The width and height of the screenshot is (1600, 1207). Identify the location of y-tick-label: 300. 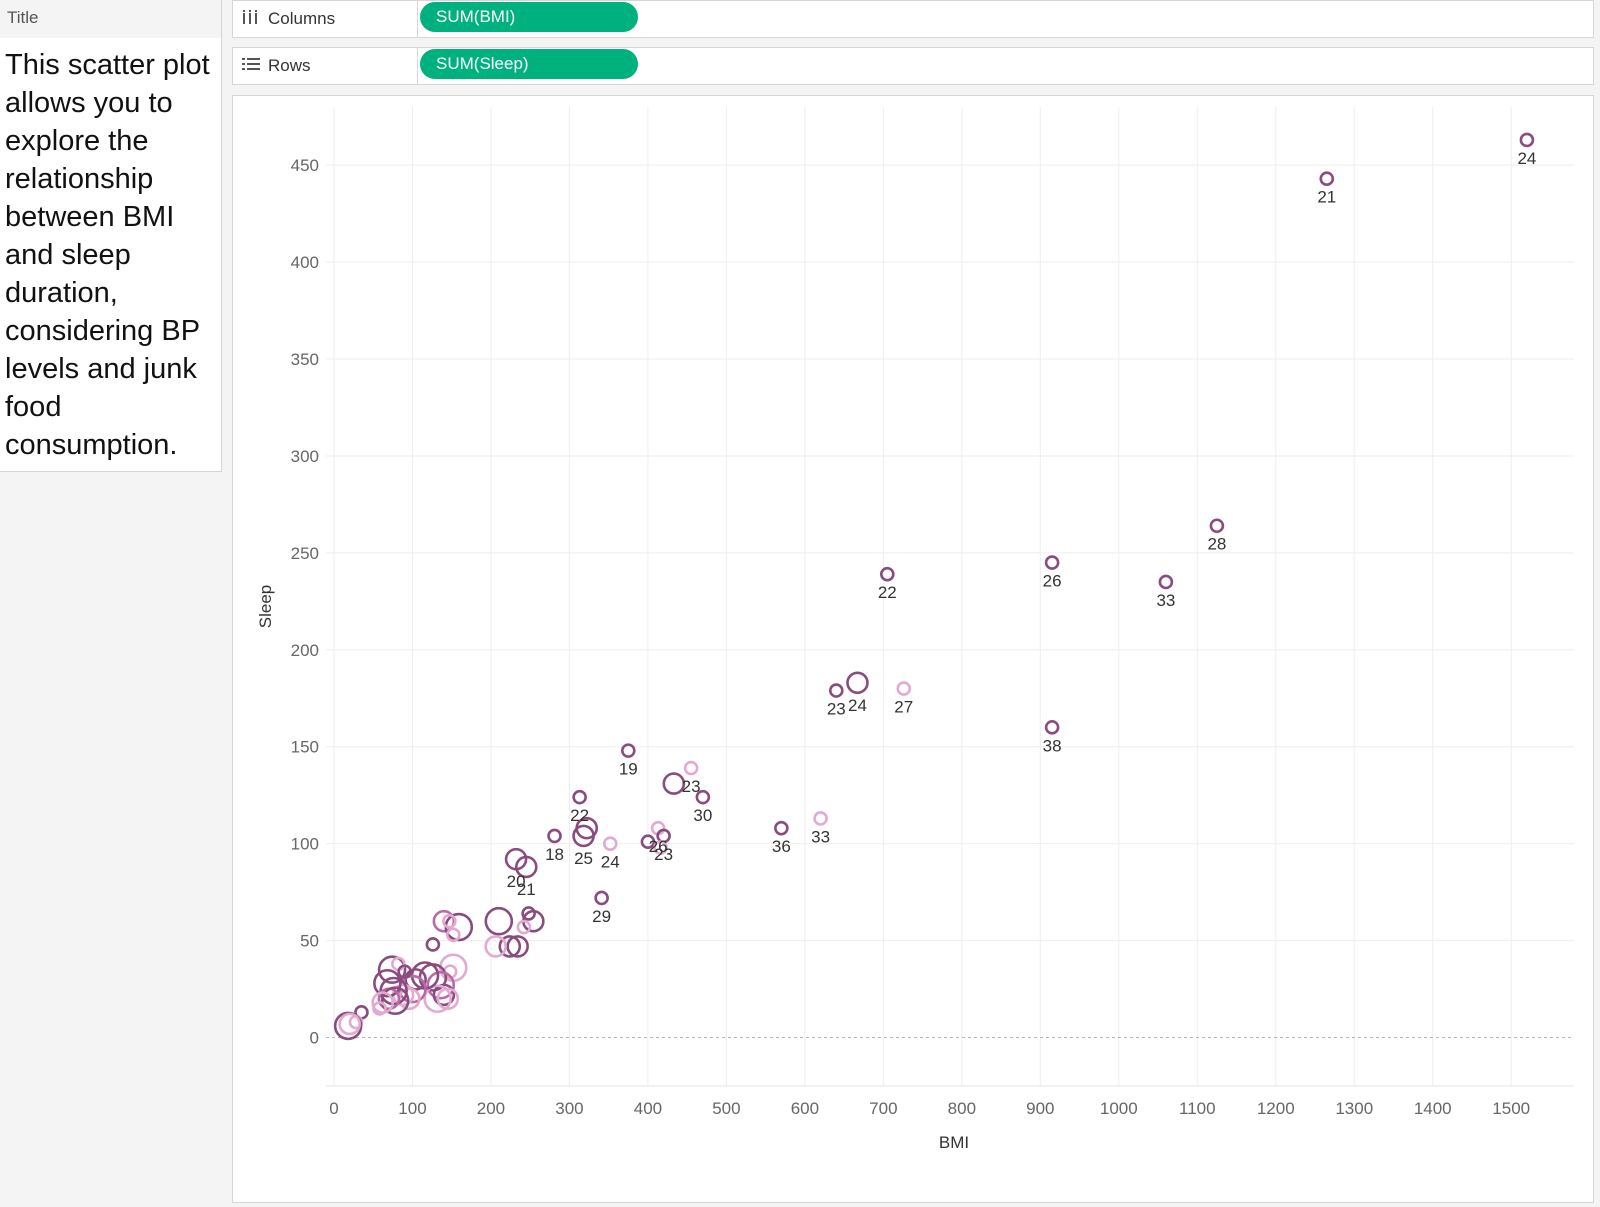
(305, 456).